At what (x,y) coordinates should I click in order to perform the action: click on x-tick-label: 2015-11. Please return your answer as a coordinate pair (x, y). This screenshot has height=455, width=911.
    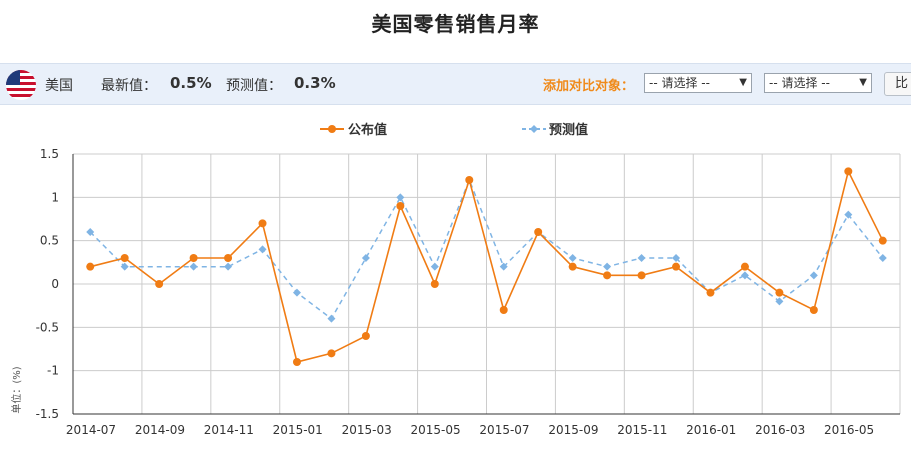
    Looking at the image, I should click on (642, 430).